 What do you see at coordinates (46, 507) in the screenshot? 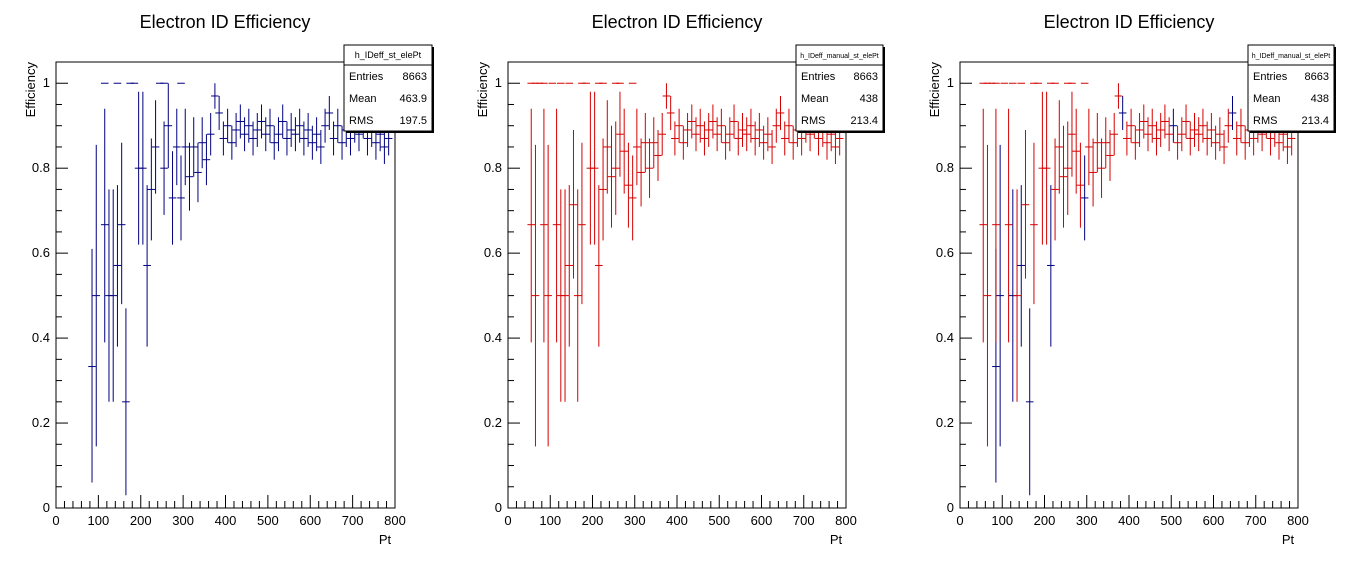
I see `y-tick-label: 0` at bounding box center [46, 507].